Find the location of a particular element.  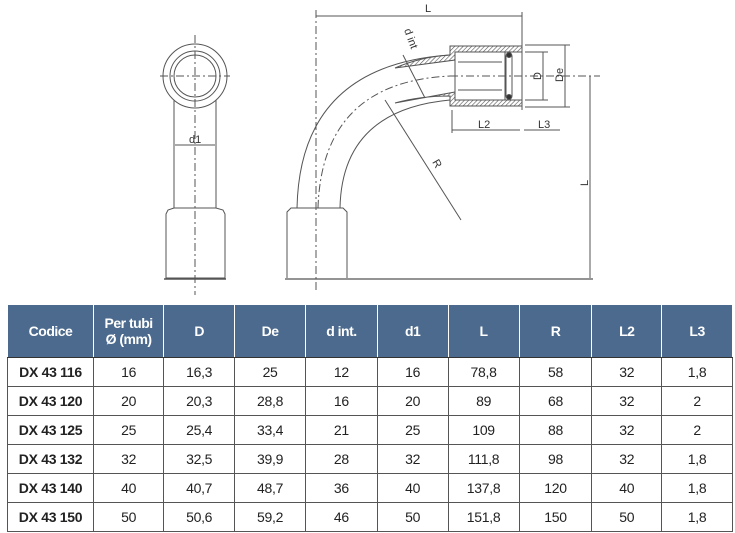

label-D: D is located at coordinates (538, 76).